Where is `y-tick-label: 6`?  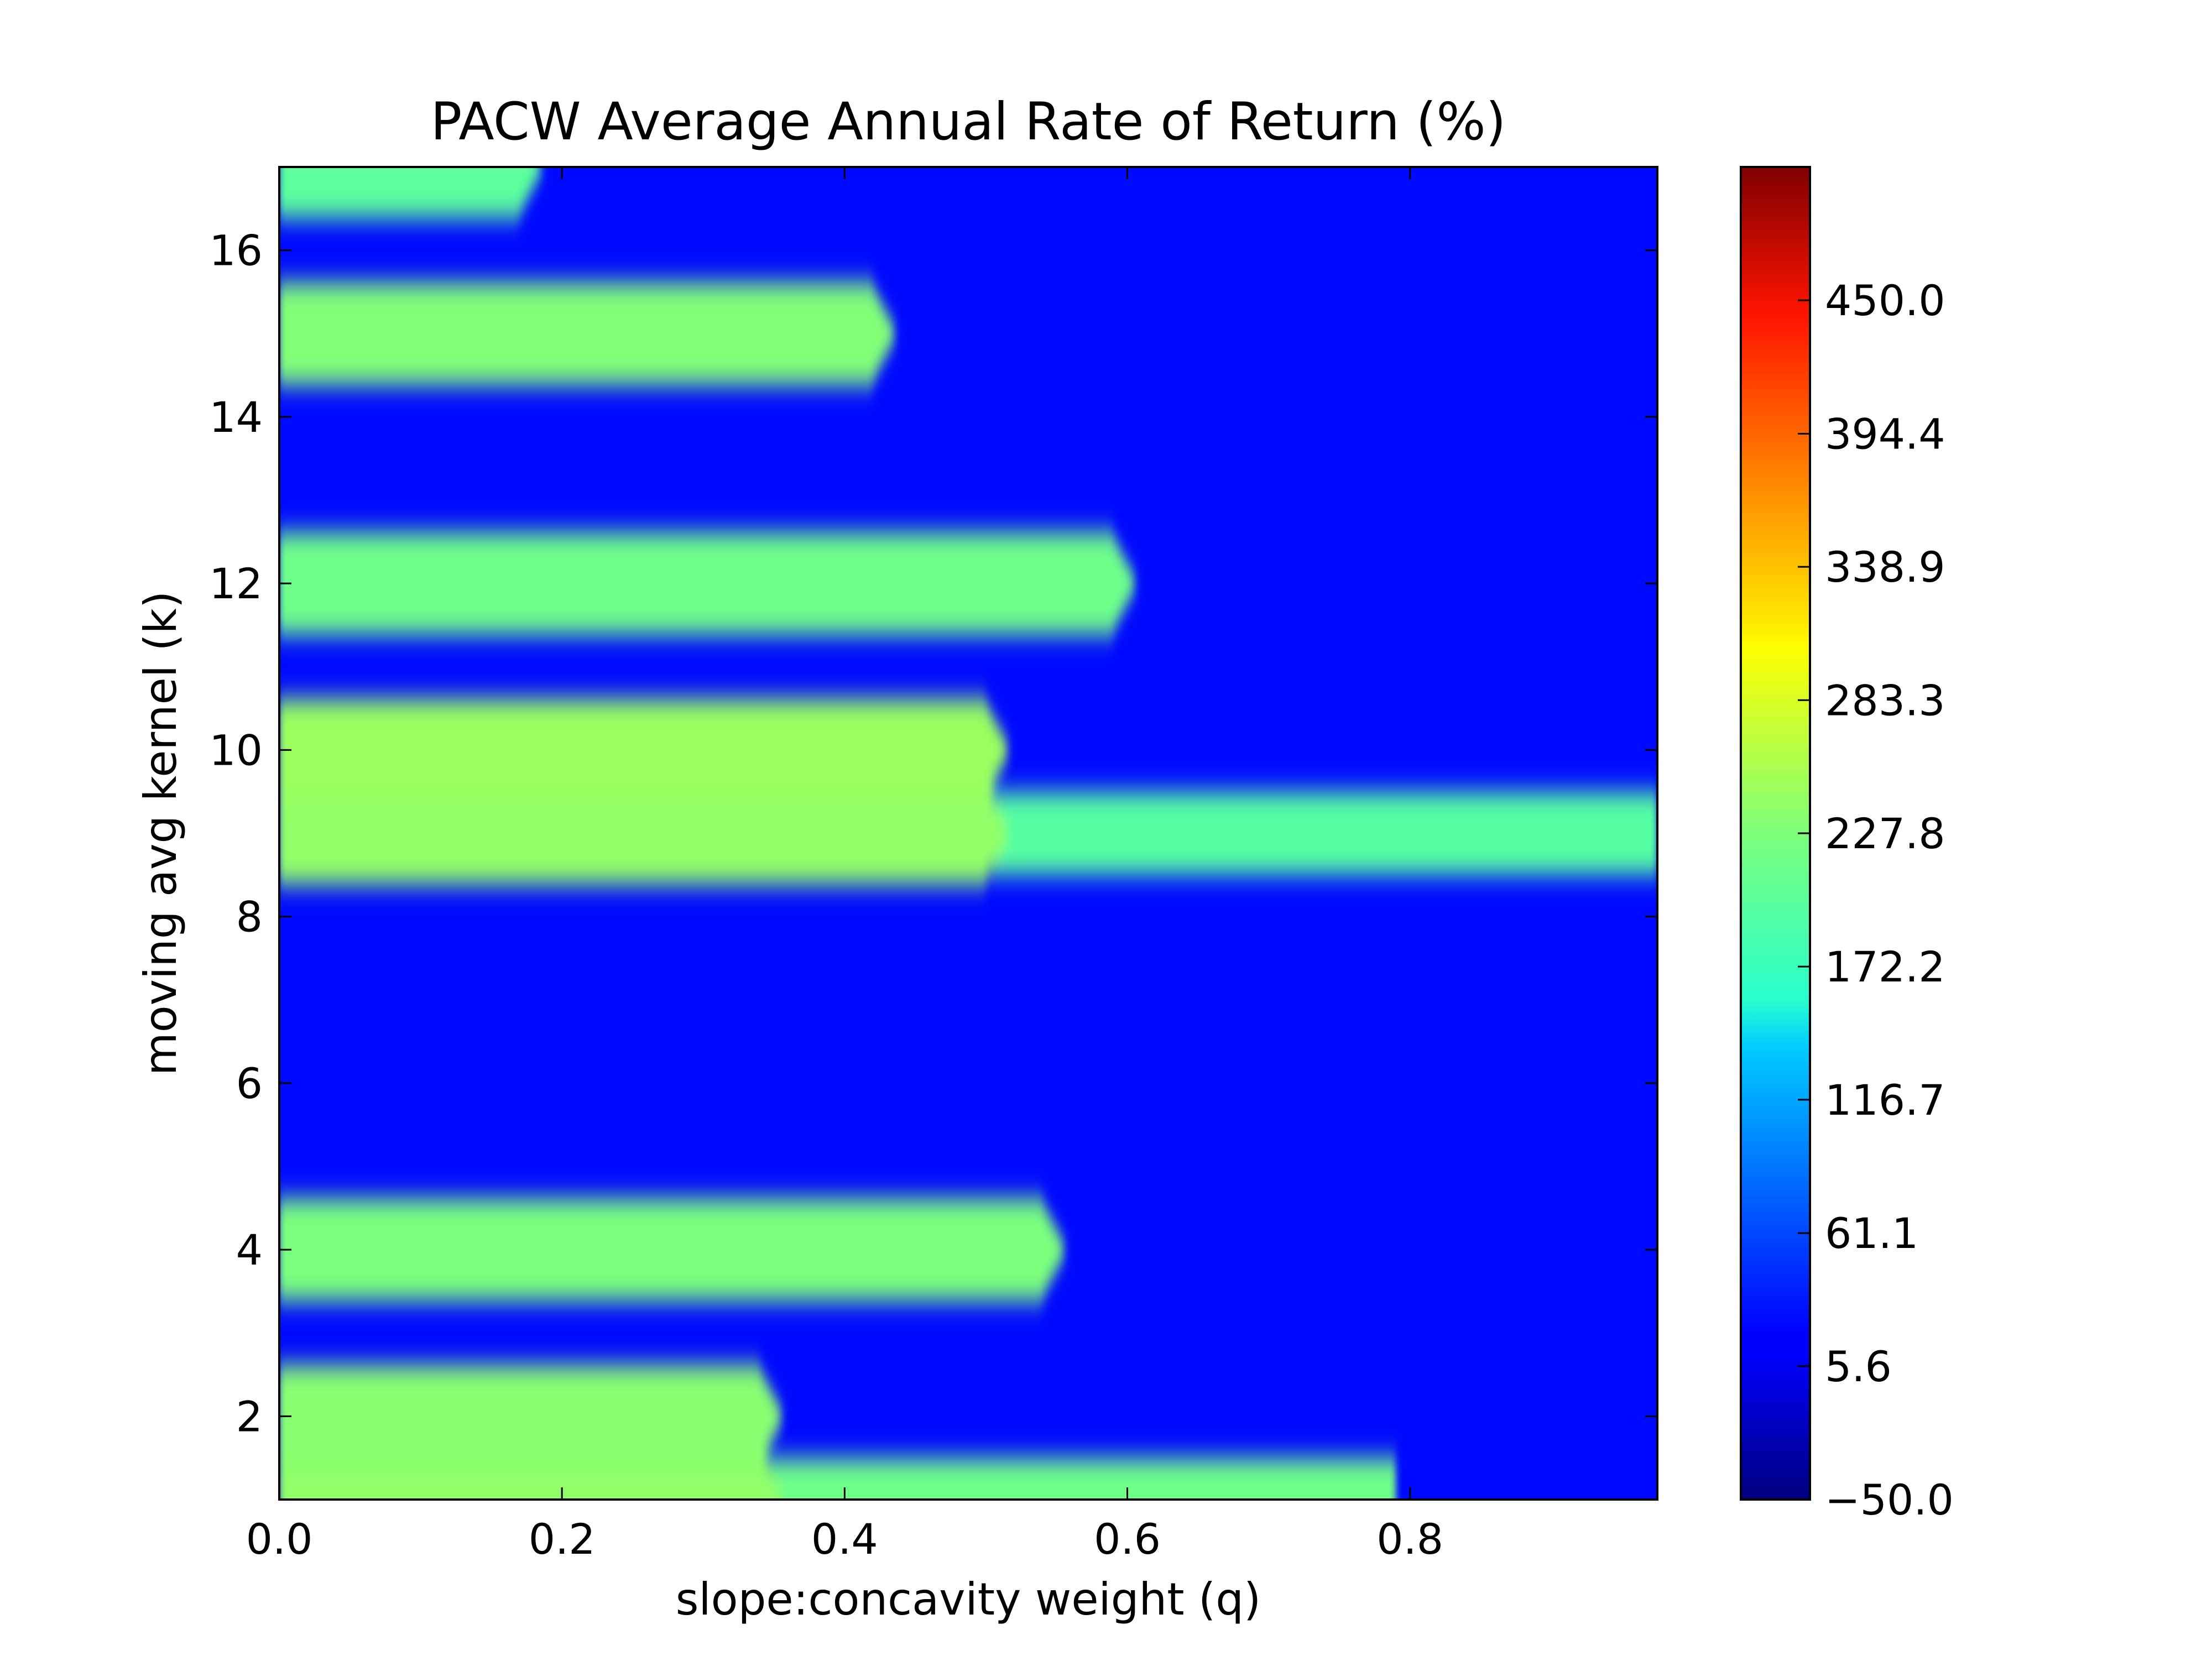 y-tick-label: 6 is located at coordinates (250, 1083).